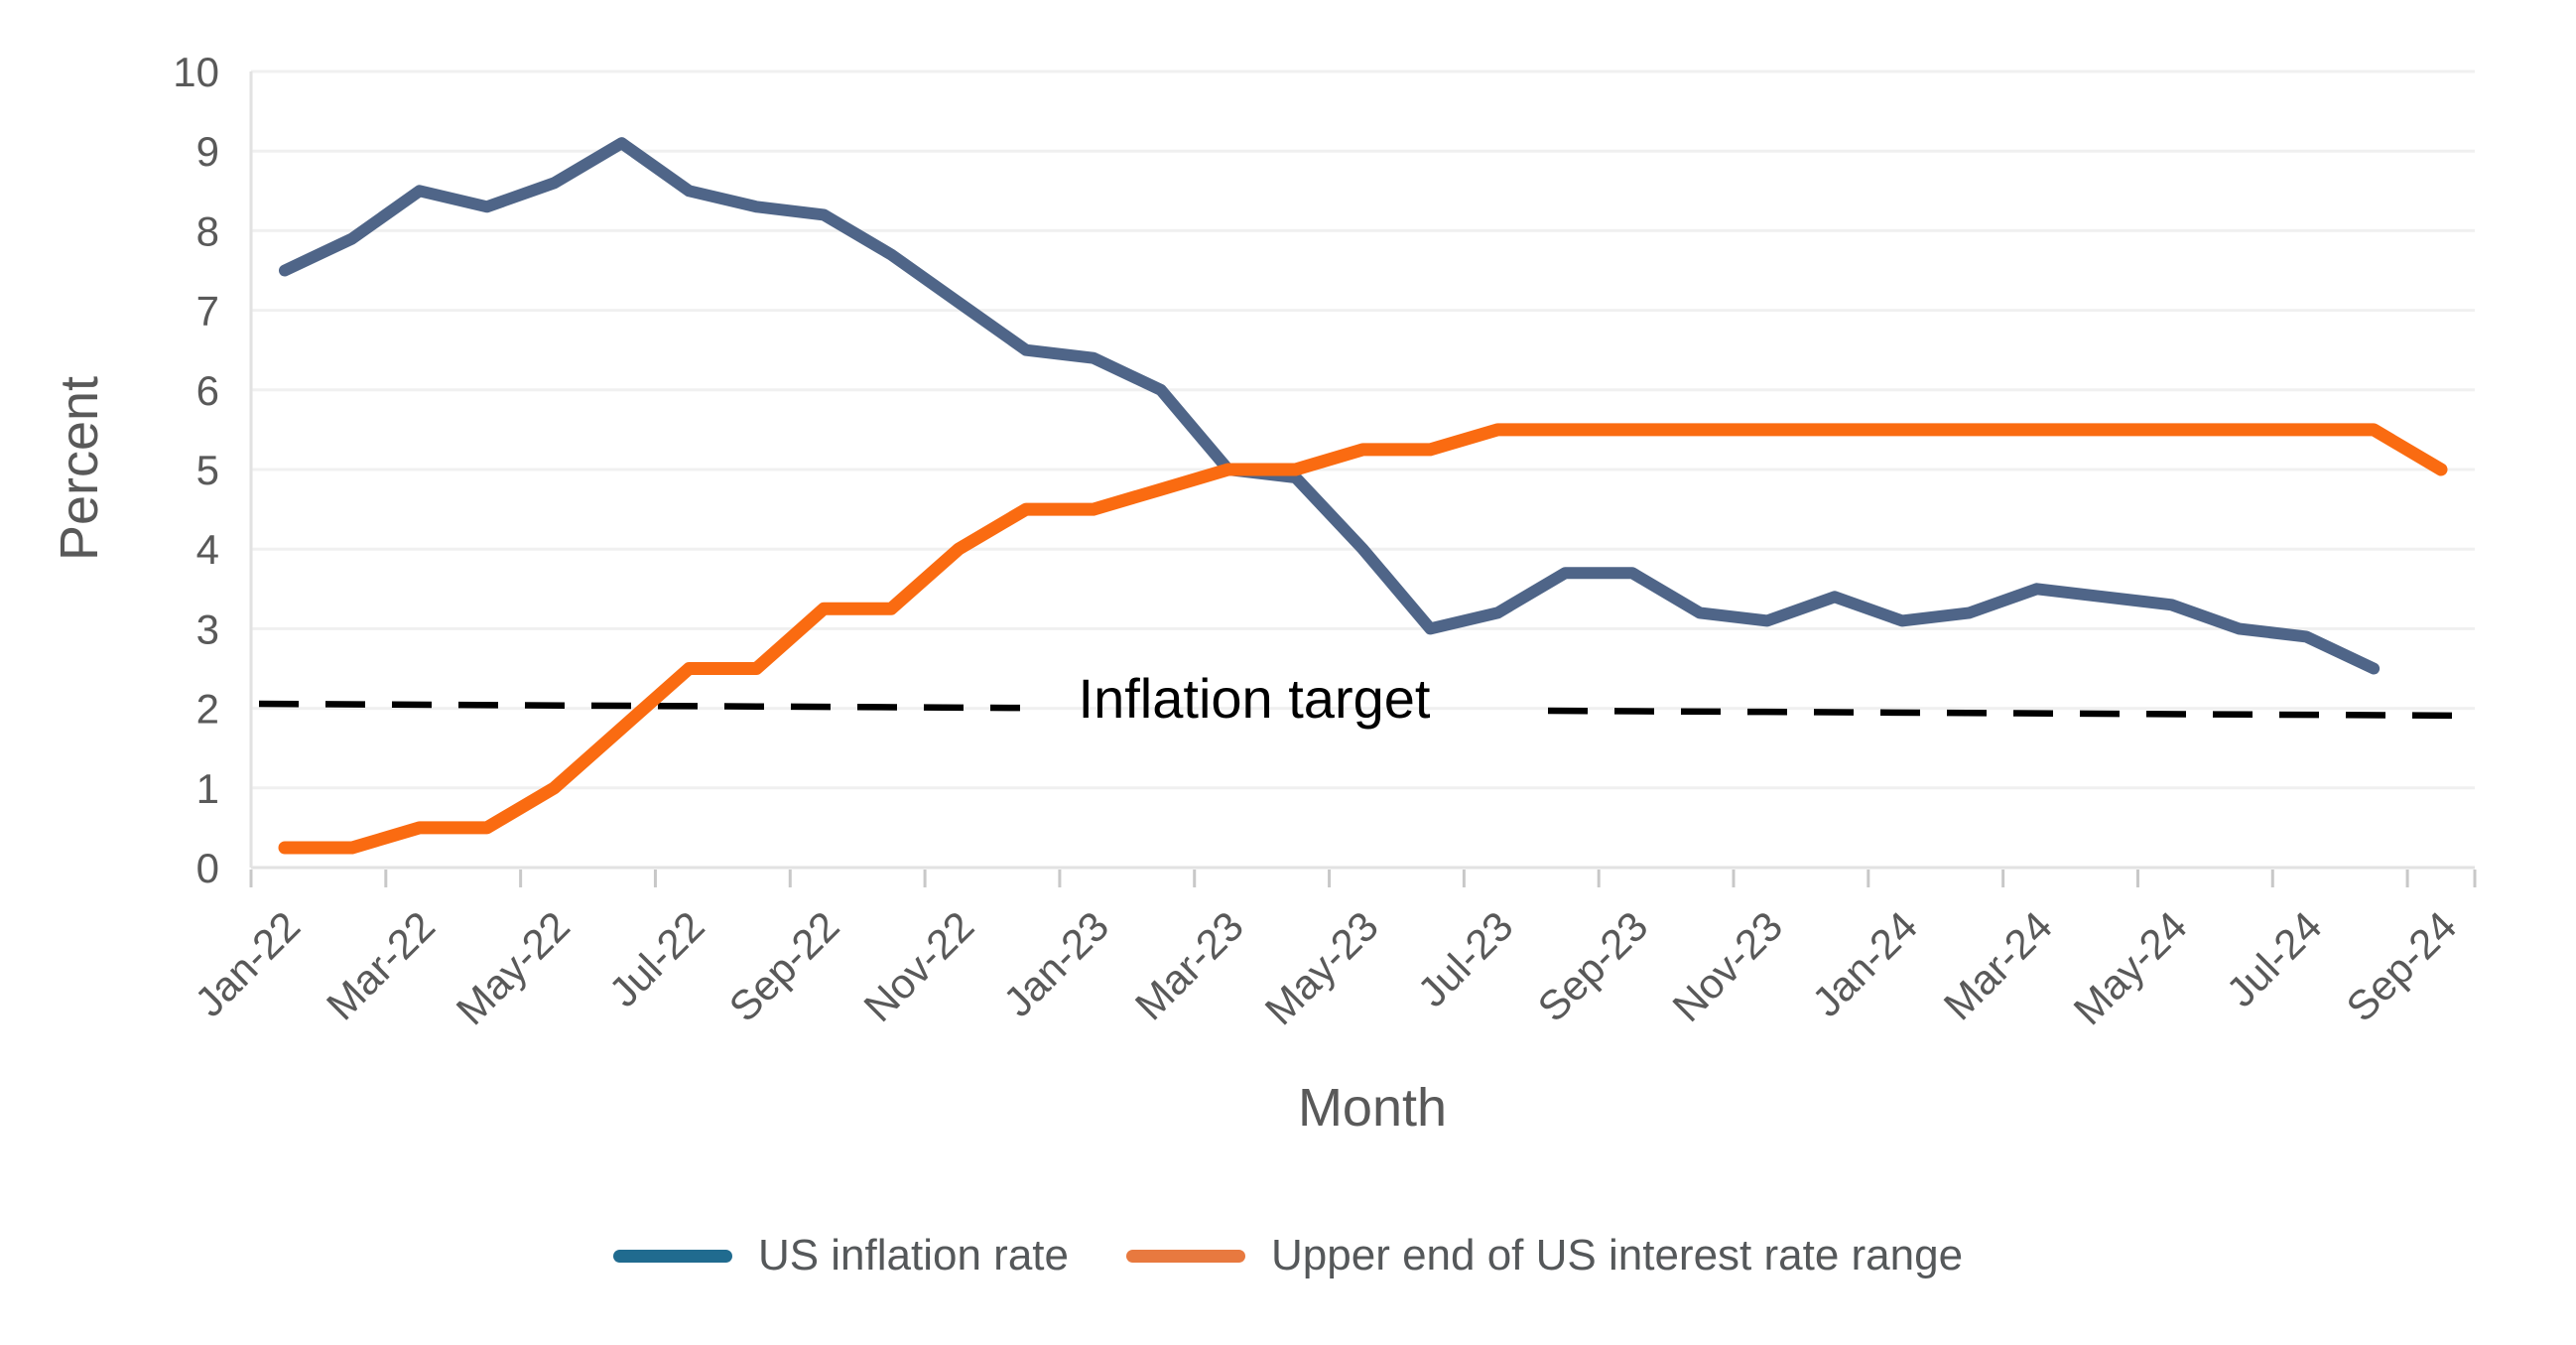 This screenshot has width=2576, height=1345. What do you see at coordinates (1466, 958) in the screenshot?
I see `x-tick-label: Jul-23` at bounding box center [1466, 958].